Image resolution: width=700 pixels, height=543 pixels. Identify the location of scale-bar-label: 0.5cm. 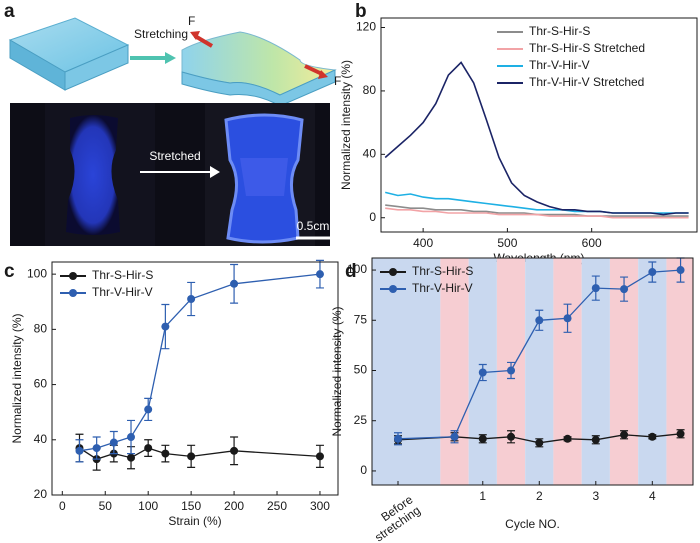
(313, 226).